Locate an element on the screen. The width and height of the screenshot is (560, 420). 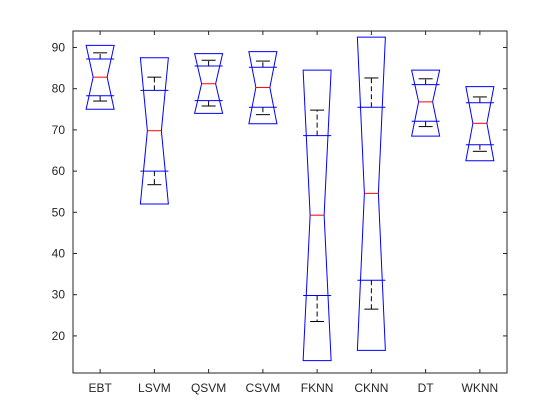
x-tick-label-csvm: CSVM is located at coordinates (263, 388).